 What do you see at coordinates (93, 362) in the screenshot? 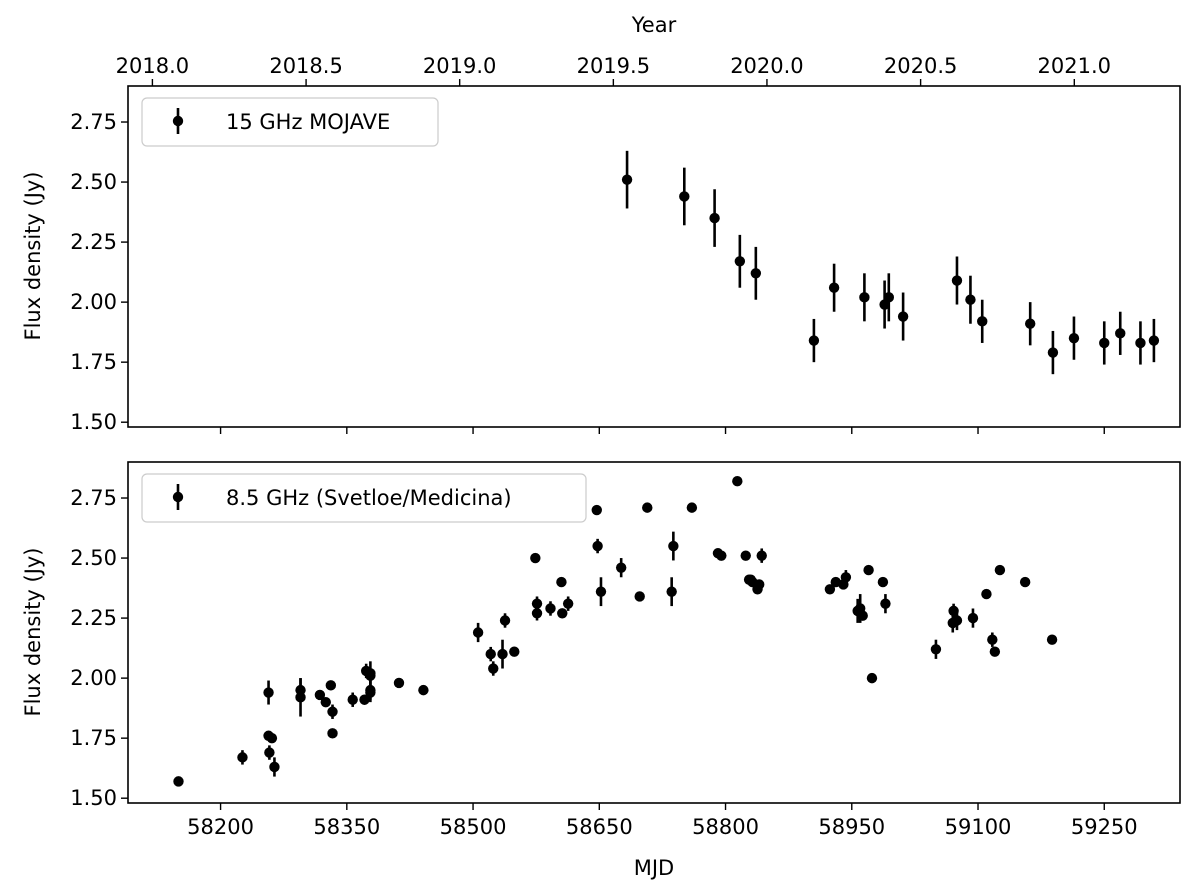
I see `top-ytick-label-1: 1.75` at bounding box center [93, 362].